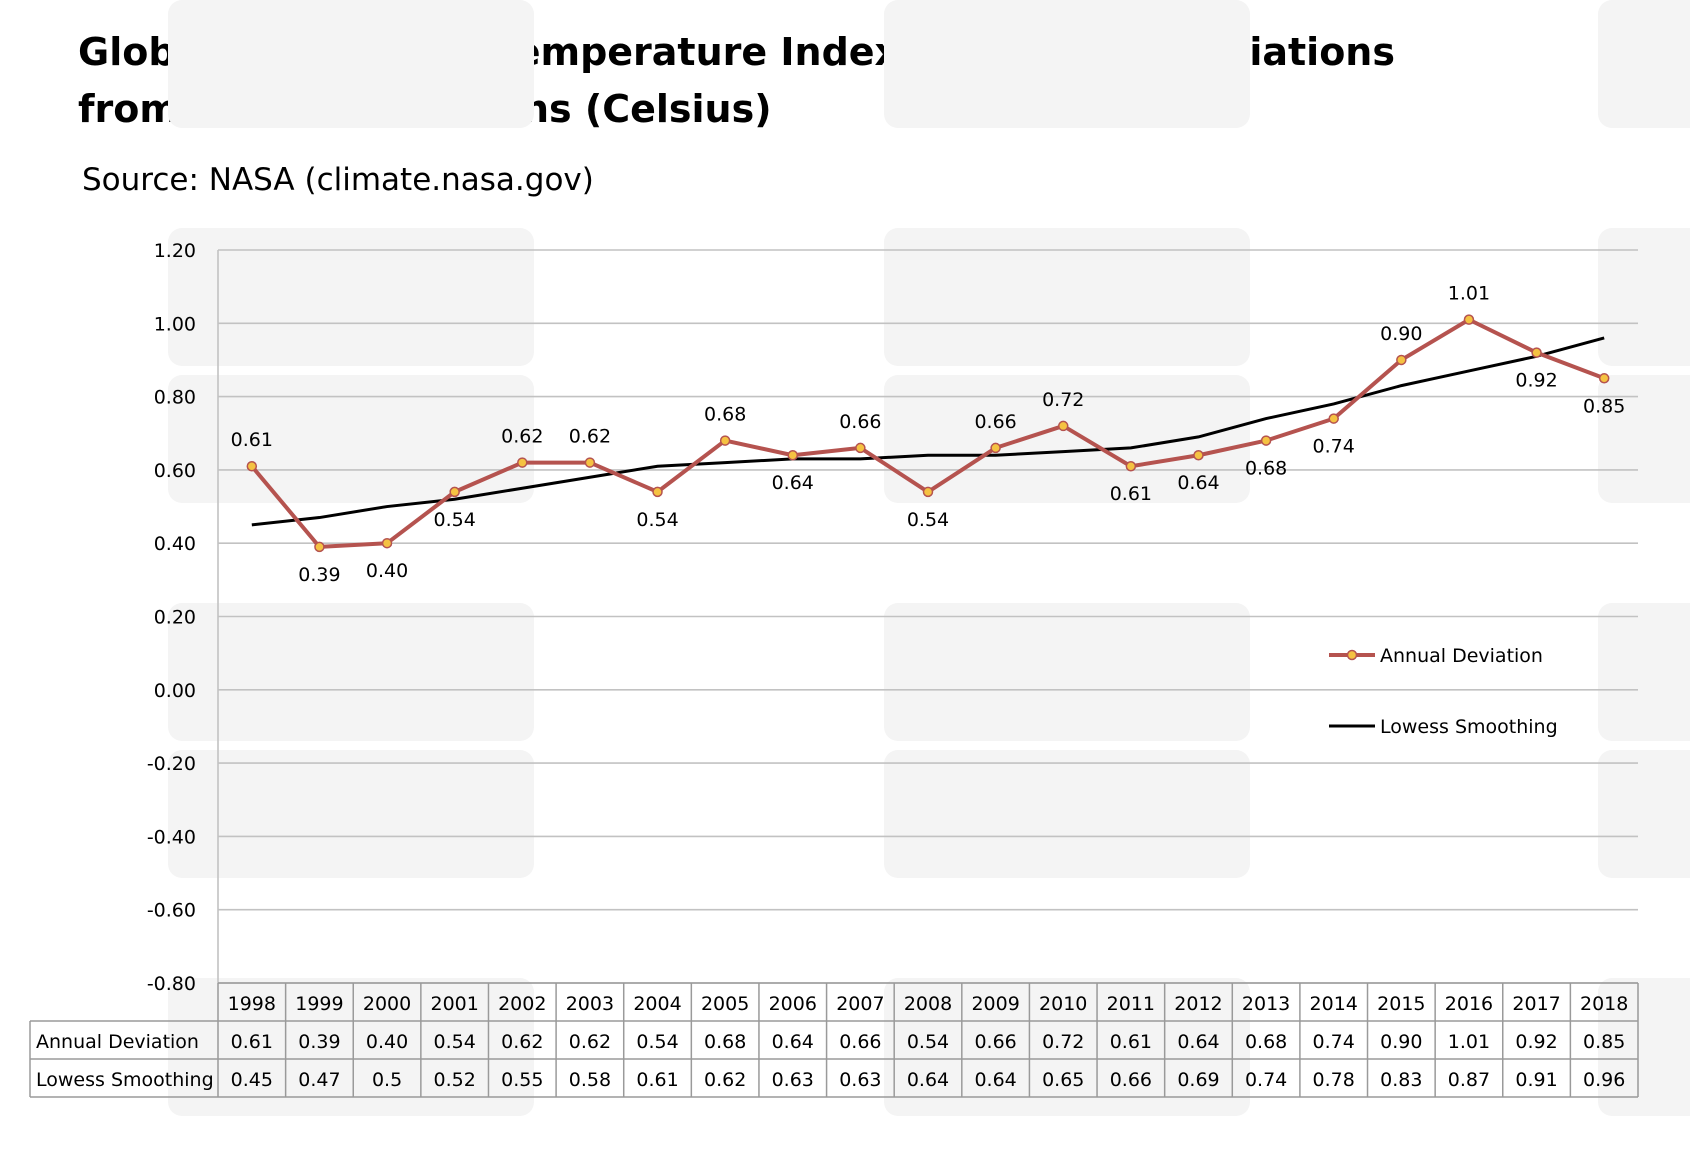 The image size is (1690, 1152). Describe the element at coordinates (522, 1080) in the screenshot. I see `table-cell: 0.55` at that location.